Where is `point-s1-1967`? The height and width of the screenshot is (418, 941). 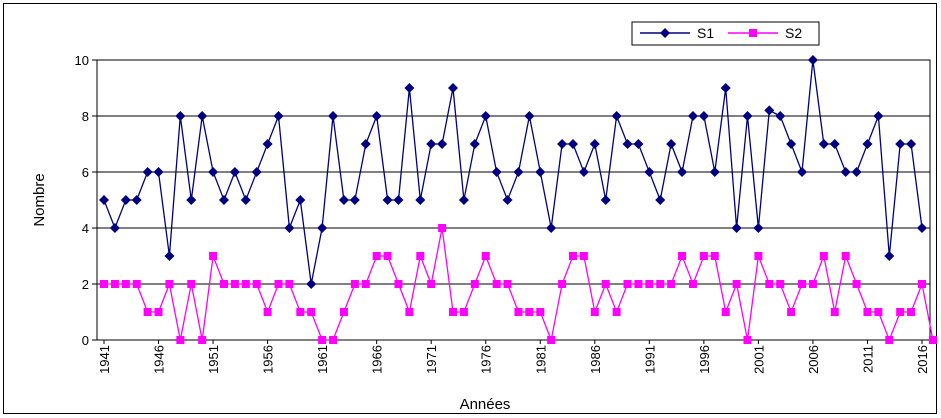
point-s1-1967 is located at coordinates (387, 200).